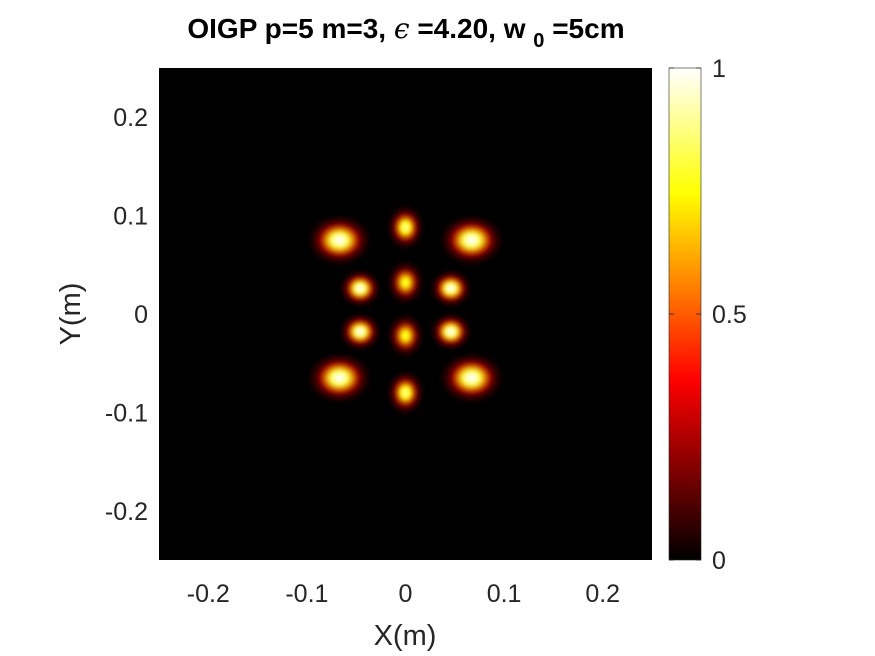  What do you see at coordinates (588, 28) in the screenshot?
I see `title-w0-text: =5cm` at bounding box center [588, 28].